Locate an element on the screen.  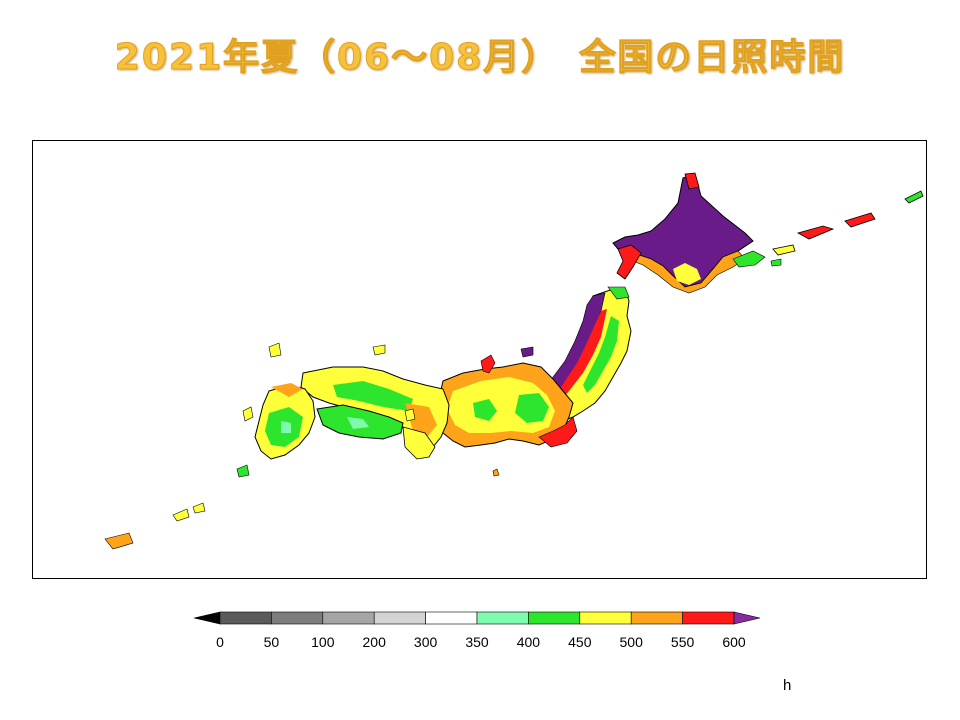
legend-tick-label: 400 is located at coordinates (528, 642).